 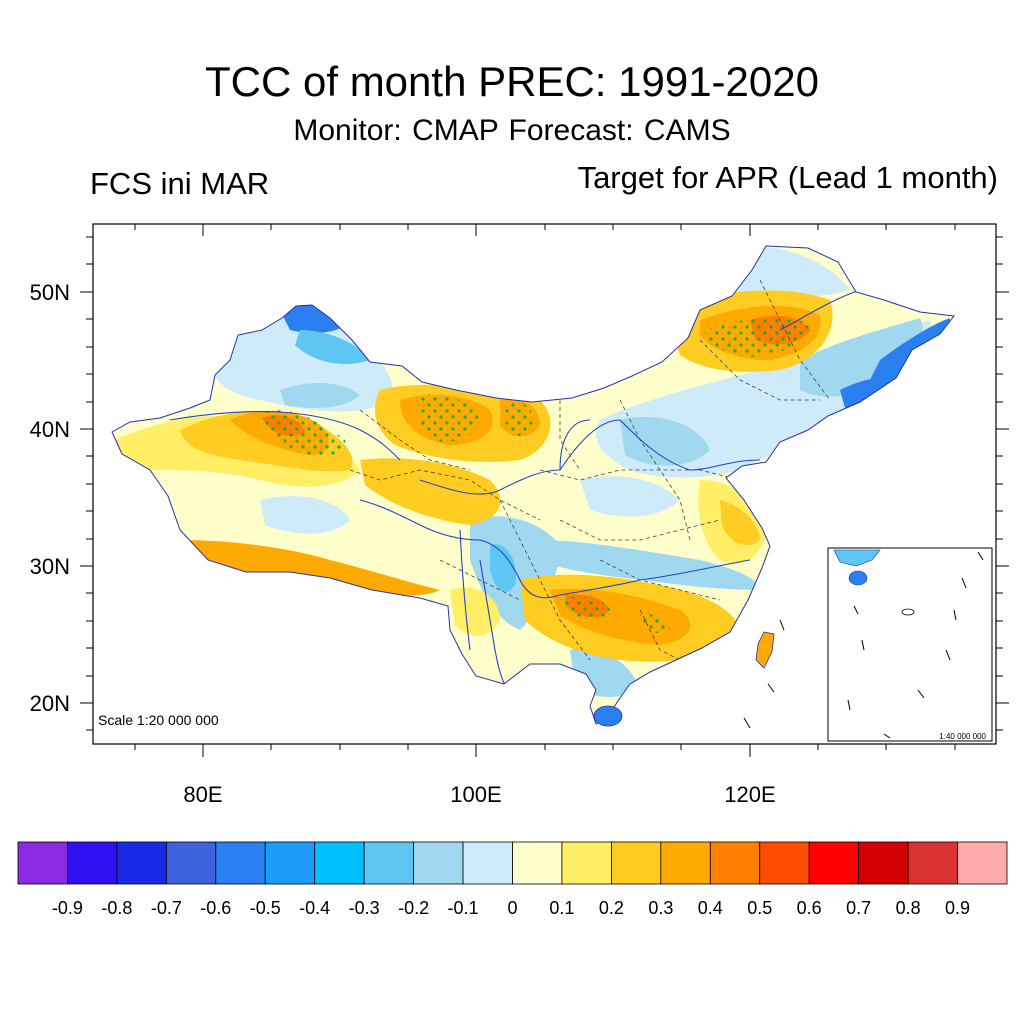 I want to click on colorbar-label: 0.9, so click(x=957, y=908).